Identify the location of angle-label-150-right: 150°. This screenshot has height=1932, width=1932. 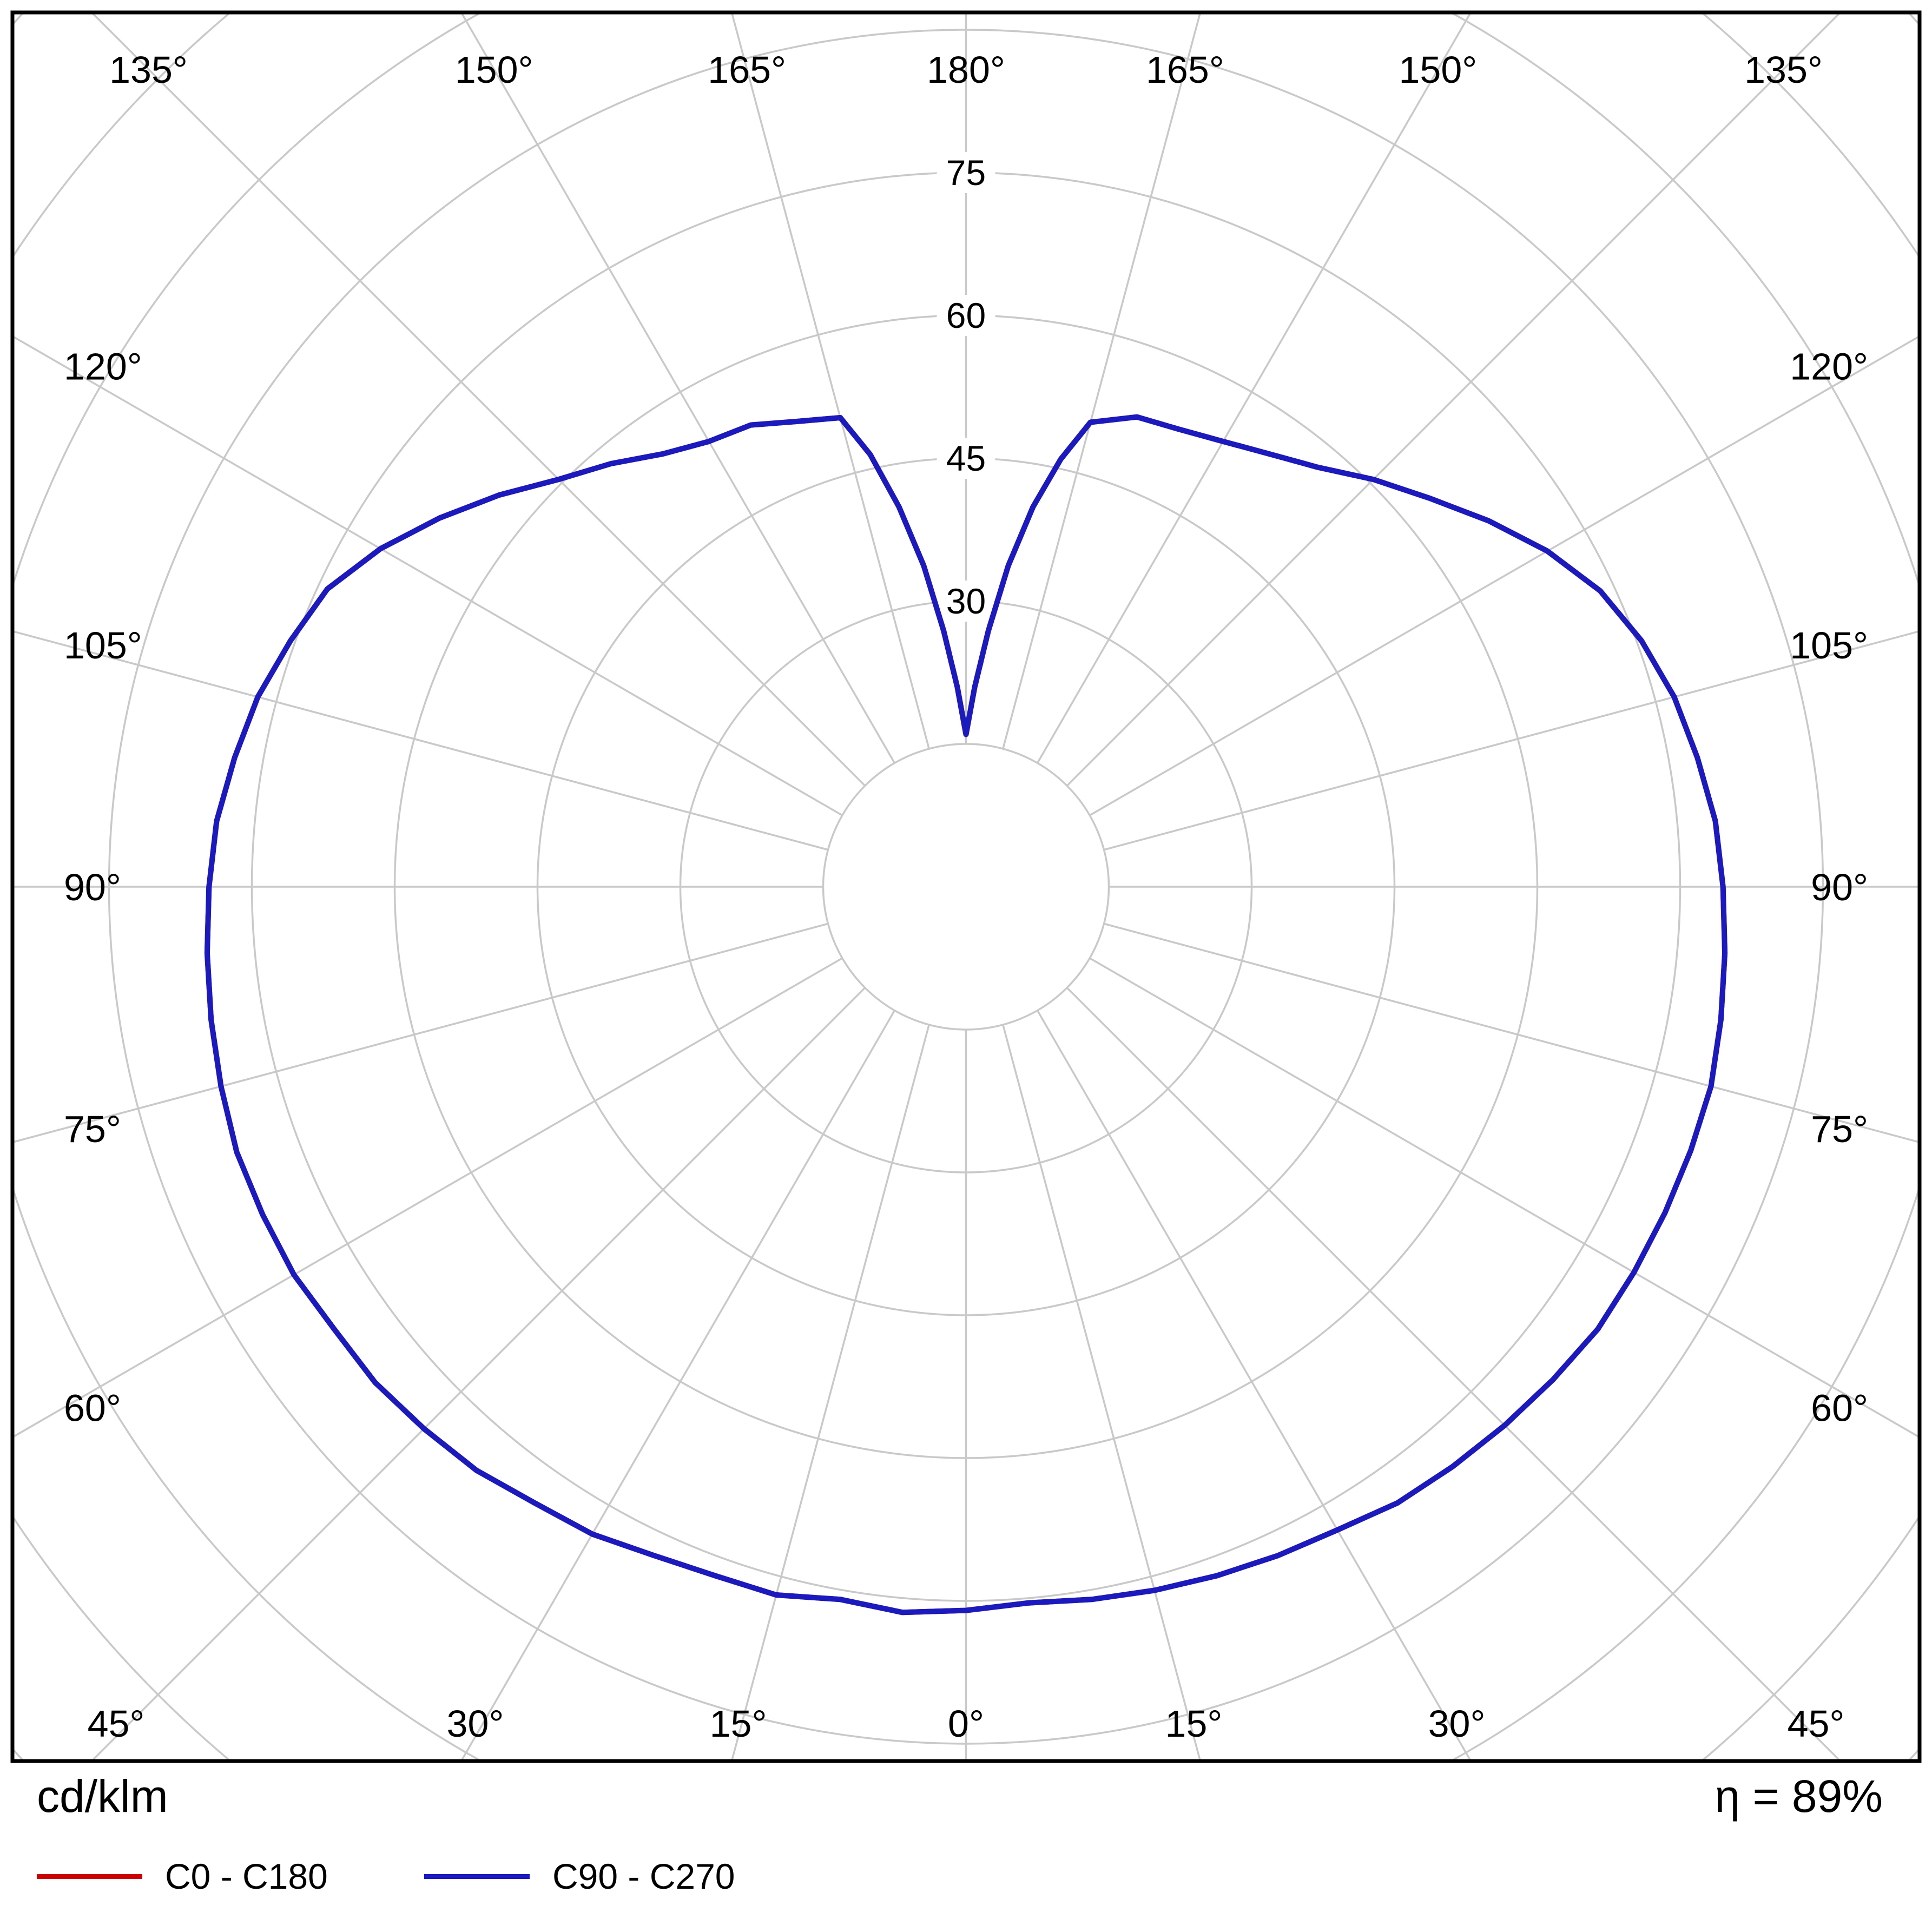
(1438, 70).